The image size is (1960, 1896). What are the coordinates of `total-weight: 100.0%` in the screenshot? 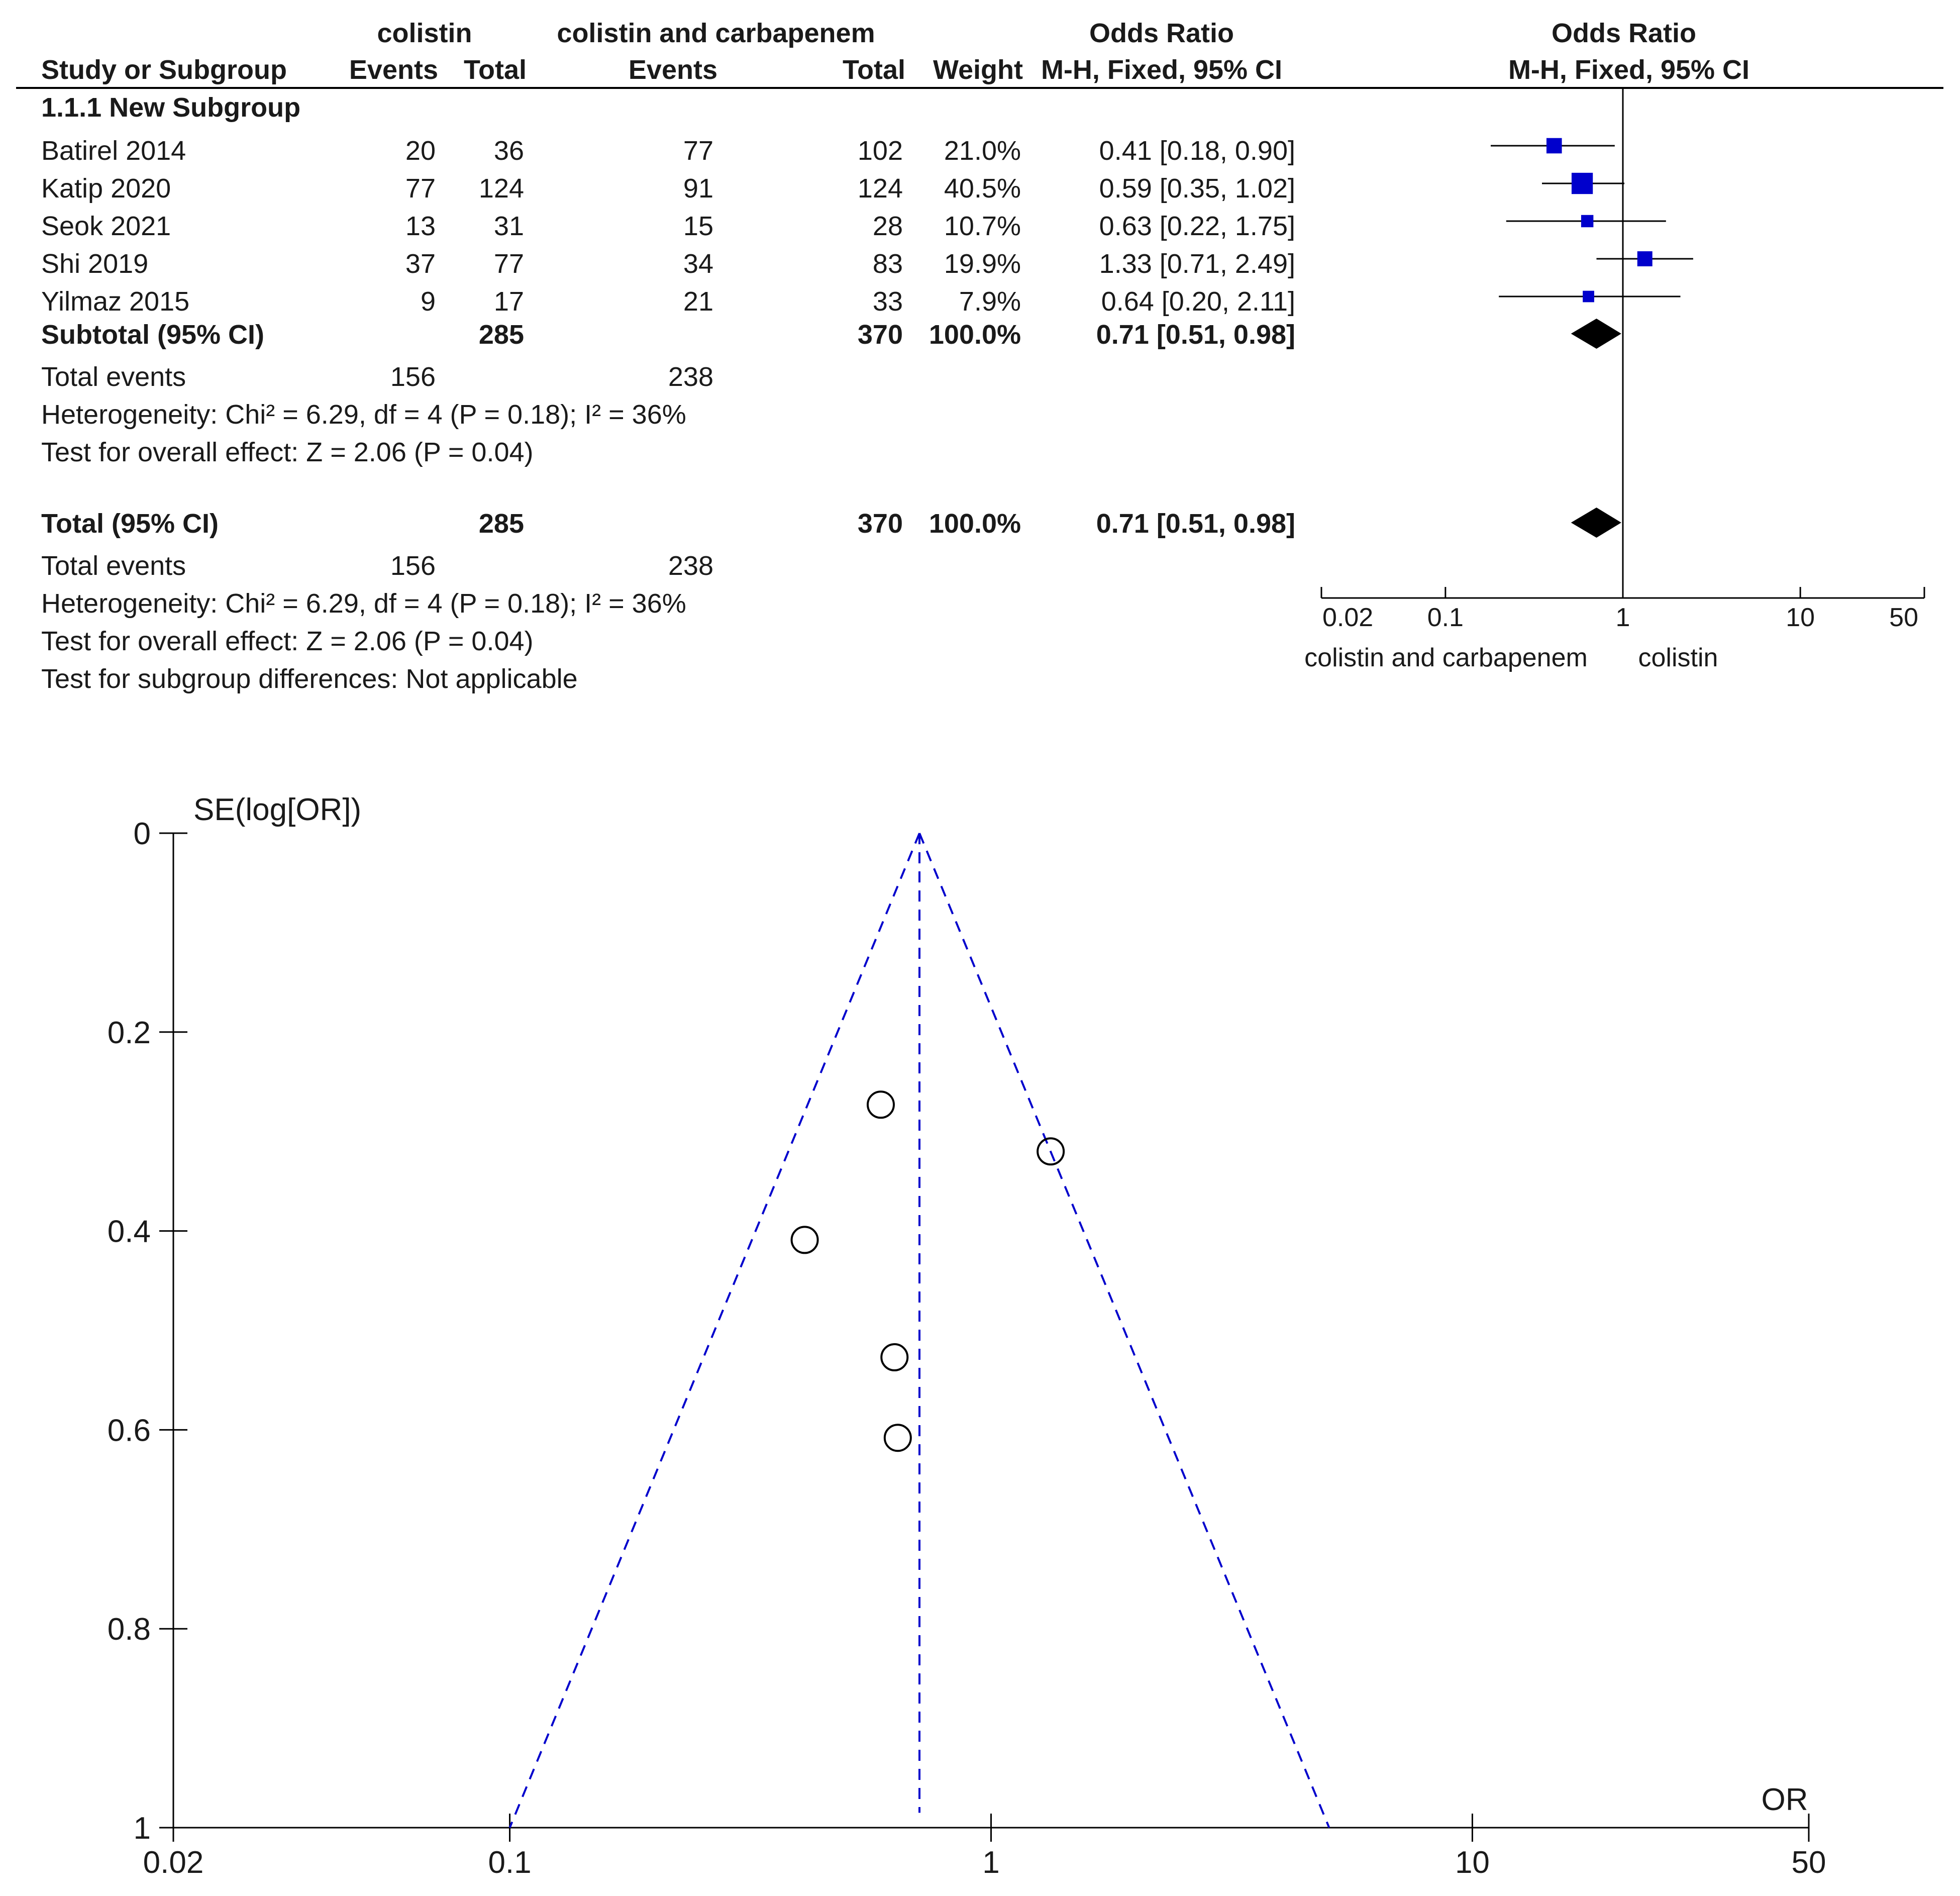 It's located at (975, 524).